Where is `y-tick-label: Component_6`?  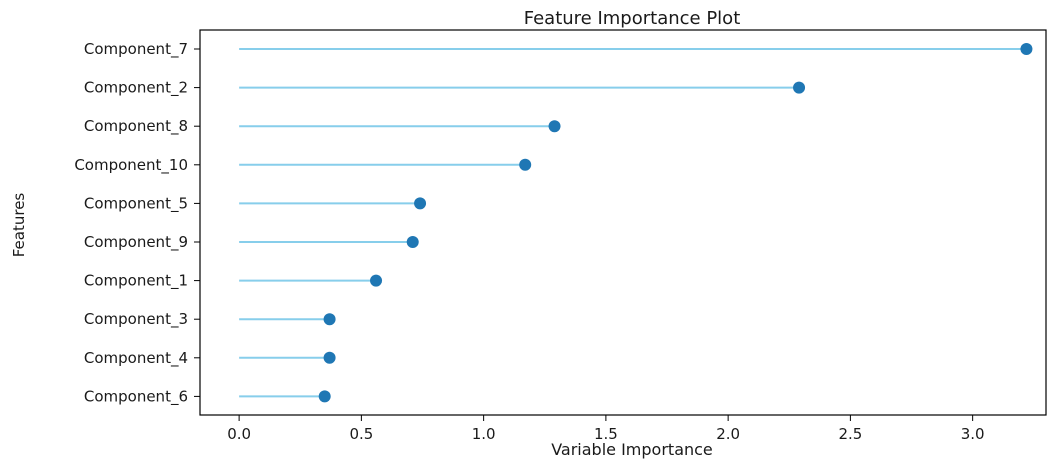 y-tick-label: Component_6 is located at coordinates (136, 396).